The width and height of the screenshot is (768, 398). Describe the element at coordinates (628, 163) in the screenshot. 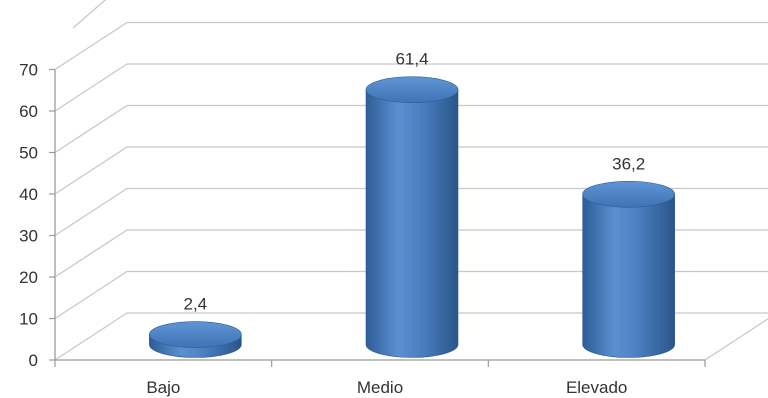

I see `data-label: 36,2` at that location.